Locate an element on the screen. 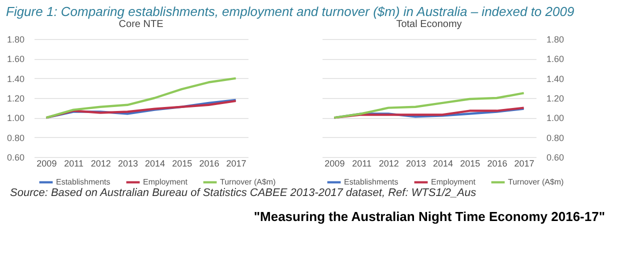 This screenshot has width=619, height=276. caption: Figure 1: Comparing establishments, employment and turnover ($m) in Australia – indexed to 2009 is located at coordinates (290, 11).